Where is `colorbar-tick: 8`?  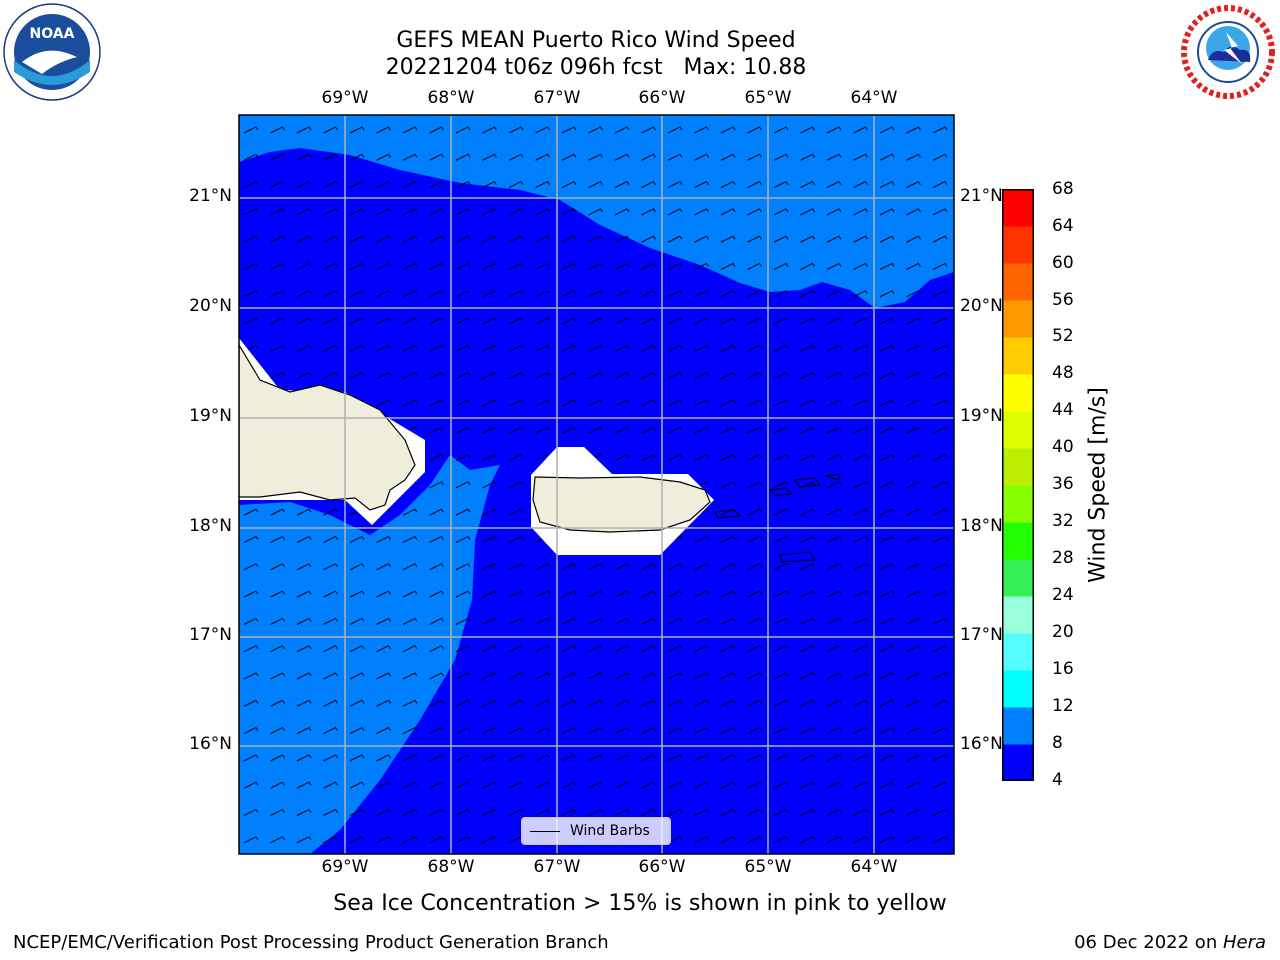
colorbar-tick: 8 is located at coordinates (1057, 743).